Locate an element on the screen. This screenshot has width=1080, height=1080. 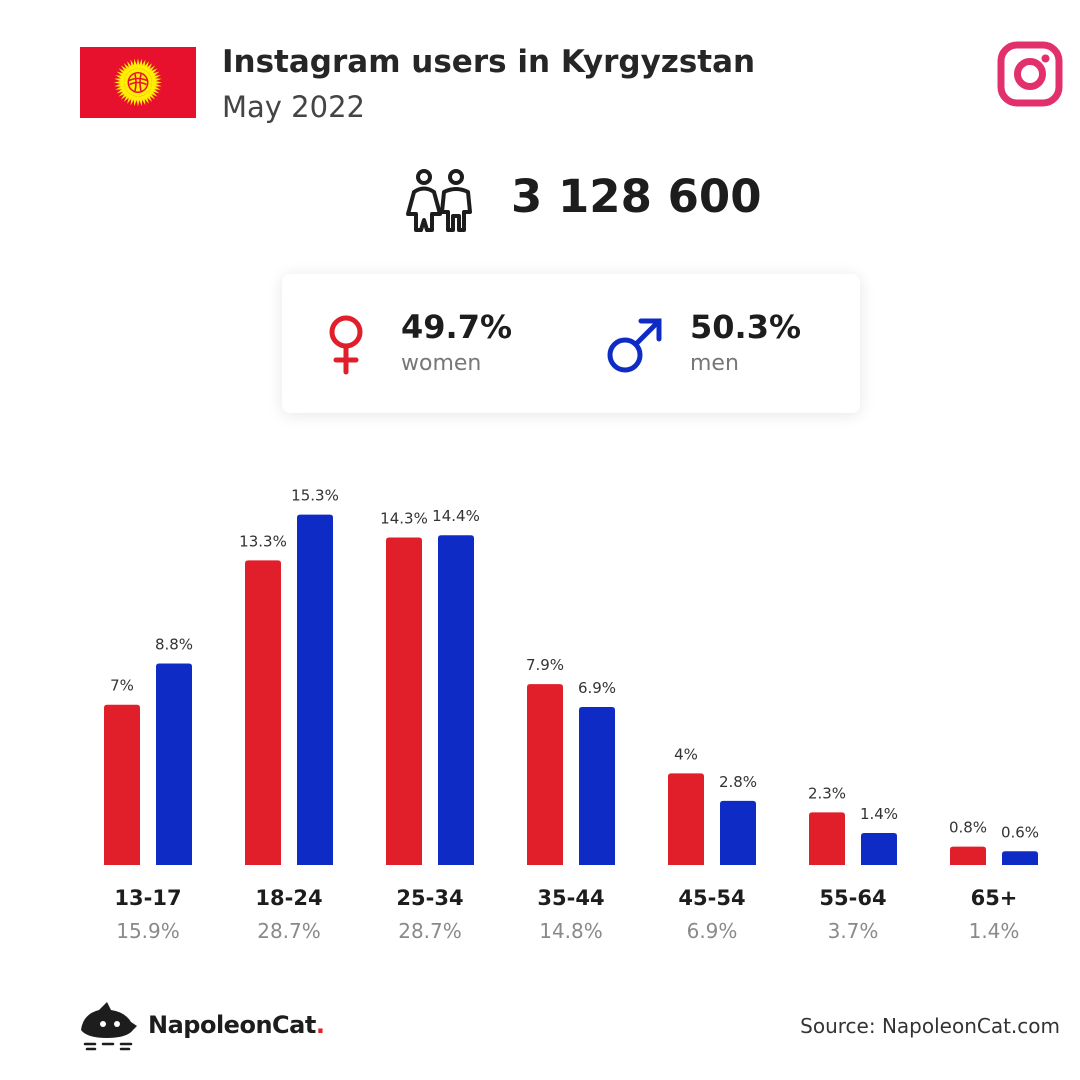
men-percentage: 50.3% is located at coordinates (746, 327).